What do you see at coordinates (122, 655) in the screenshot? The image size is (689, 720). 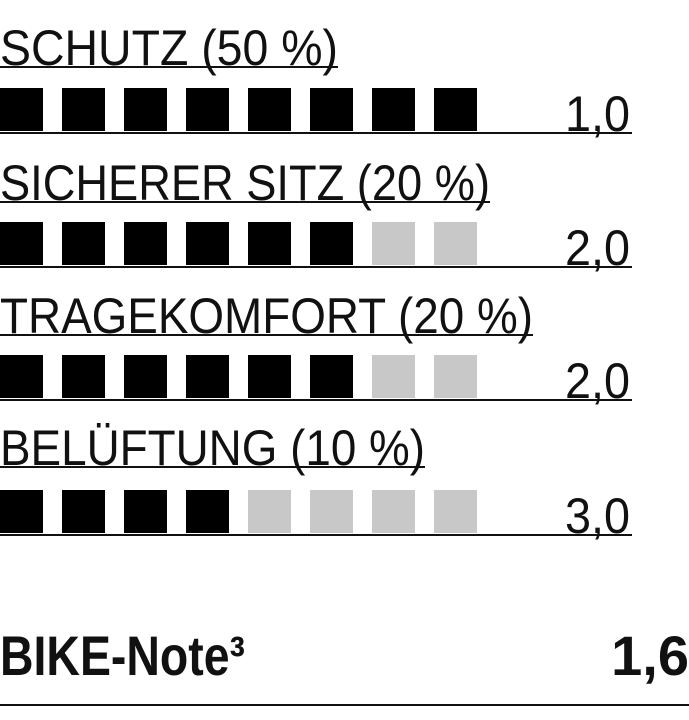 I see `total-label: BIKE-Note³` at bounding box center [122, 655].